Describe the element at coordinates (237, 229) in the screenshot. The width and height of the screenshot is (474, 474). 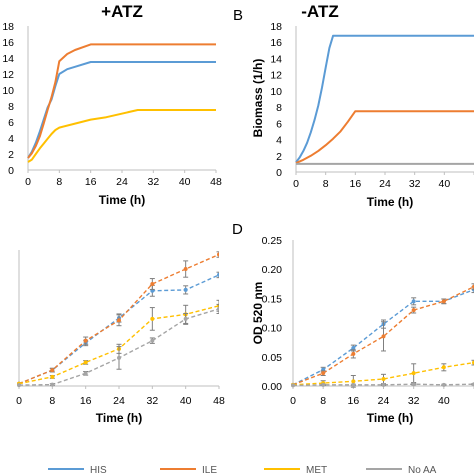
I see `panel-letter: D` at that location.